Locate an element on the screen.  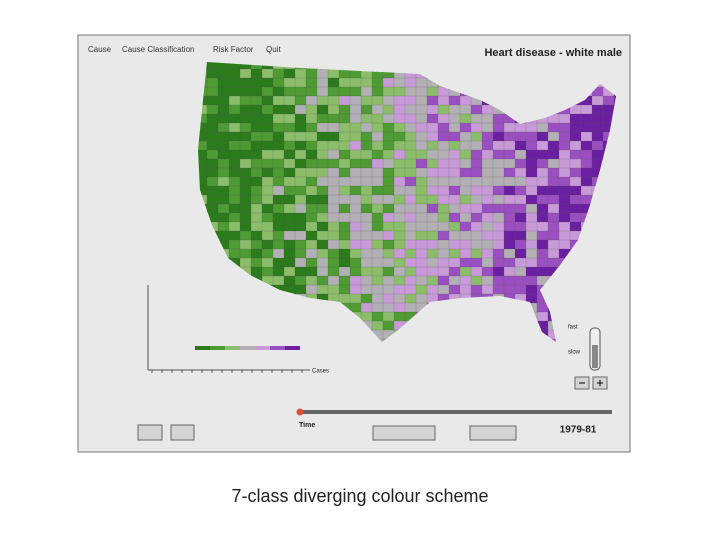
time-bar is located at coordinates (455, 412).